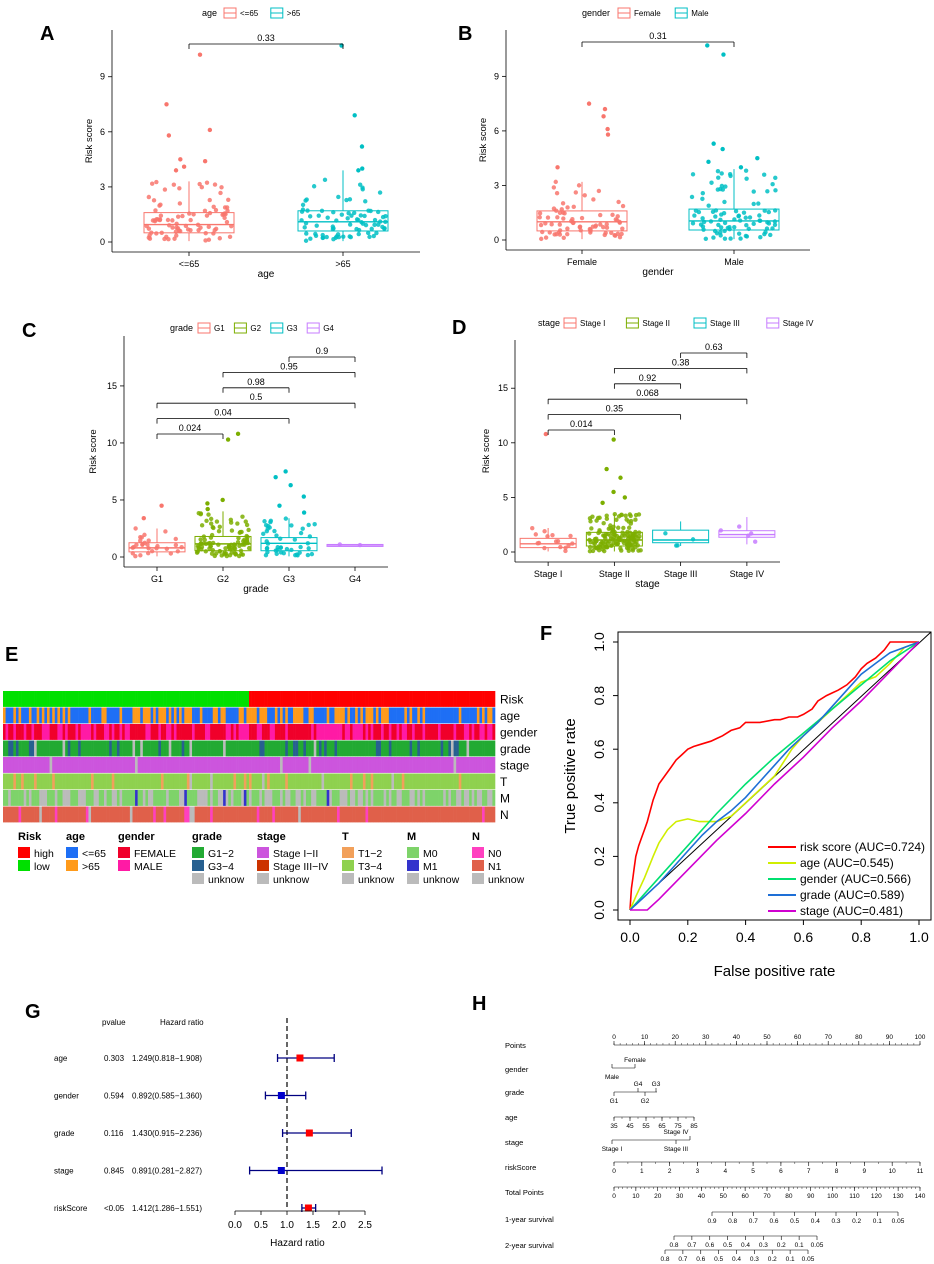 This screenshot has height=1264, width=934. Describe the element at coordinates (725, 1171) in the screenshot. I see `scale-tick-label: 4` at that location.